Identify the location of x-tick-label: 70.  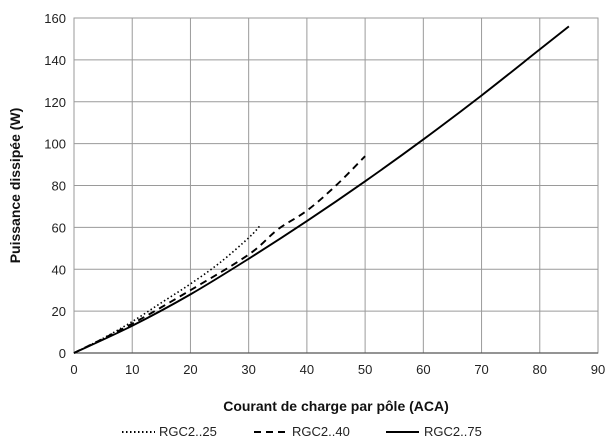
(481, 369).